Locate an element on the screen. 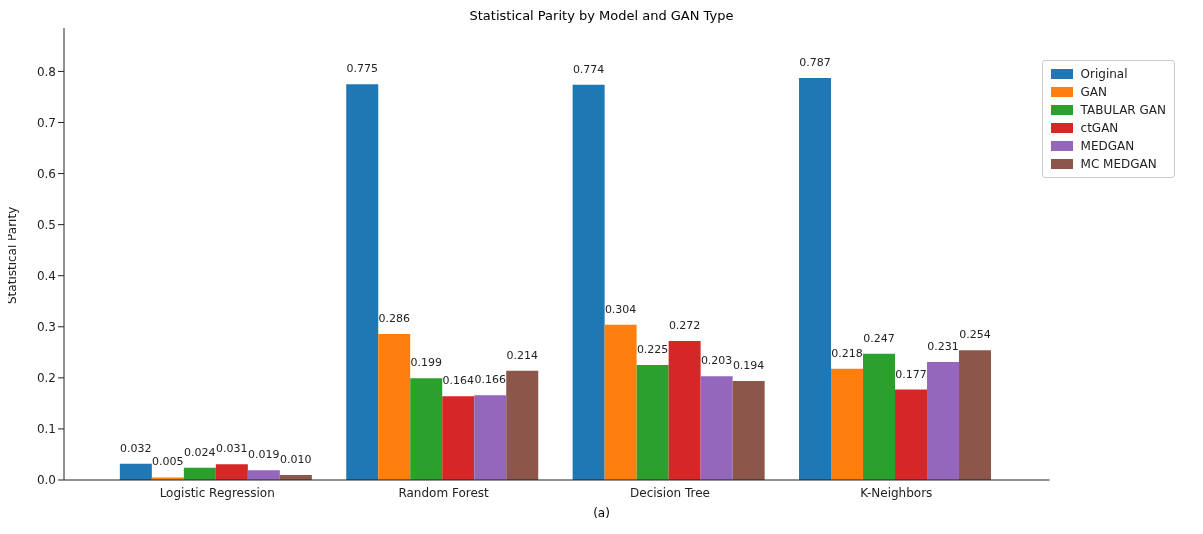 The height and width of the screenshot is (534, 1203). y-tick-label: 0.0 is located at coordinates (46, 480).